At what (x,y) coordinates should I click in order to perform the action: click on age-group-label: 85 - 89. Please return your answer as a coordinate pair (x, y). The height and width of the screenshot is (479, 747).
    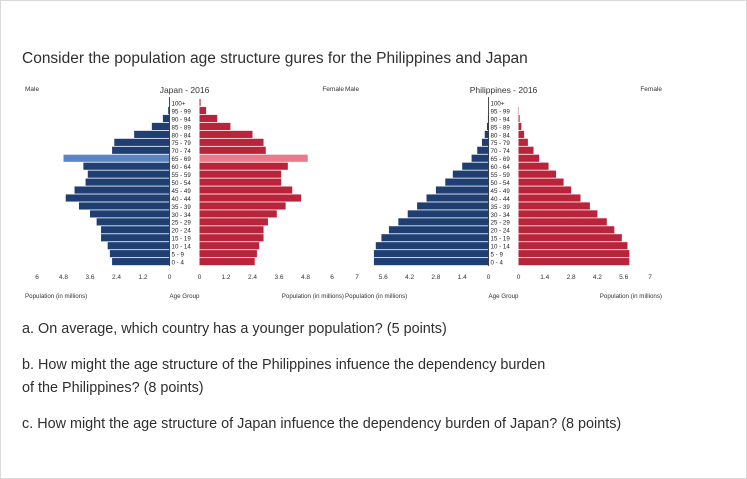
    Looking at the image, I should click on (182, 127).